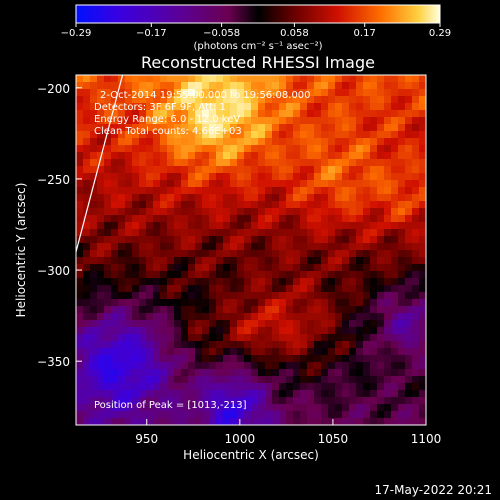  What do you see at coordinates (76, 33) in the screenshot?
I see `colorbar-tick-label: −0.29` at bounding box center [76, 33].